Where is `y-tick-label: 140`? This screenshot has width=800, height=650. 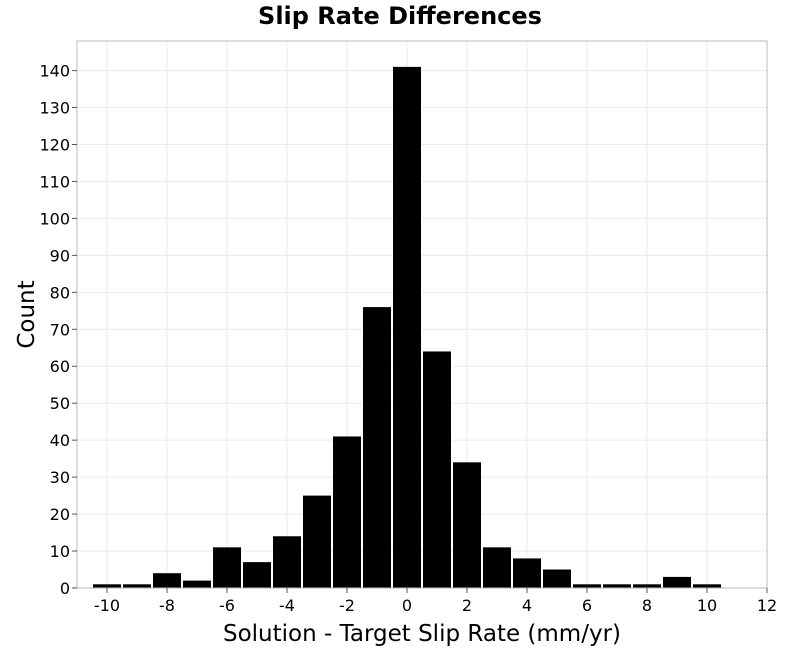
y-tick-label: 140 is located at coordinates (54, 71).